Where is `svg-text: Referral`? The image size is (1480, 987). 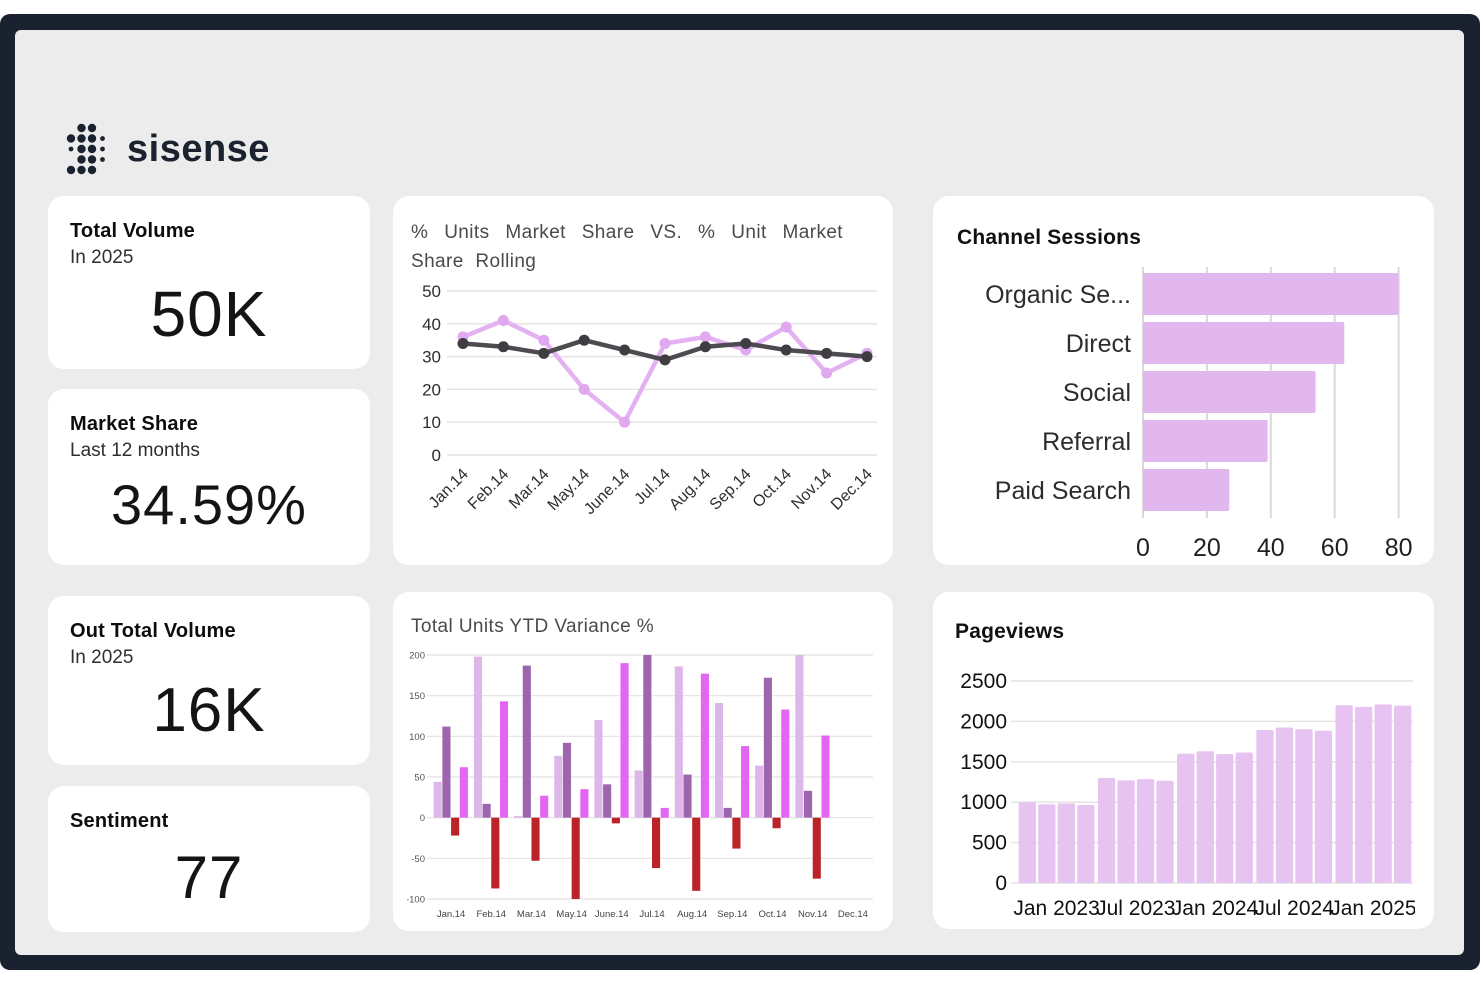 svg-text: Referral is located at coordinates (1086, 442).